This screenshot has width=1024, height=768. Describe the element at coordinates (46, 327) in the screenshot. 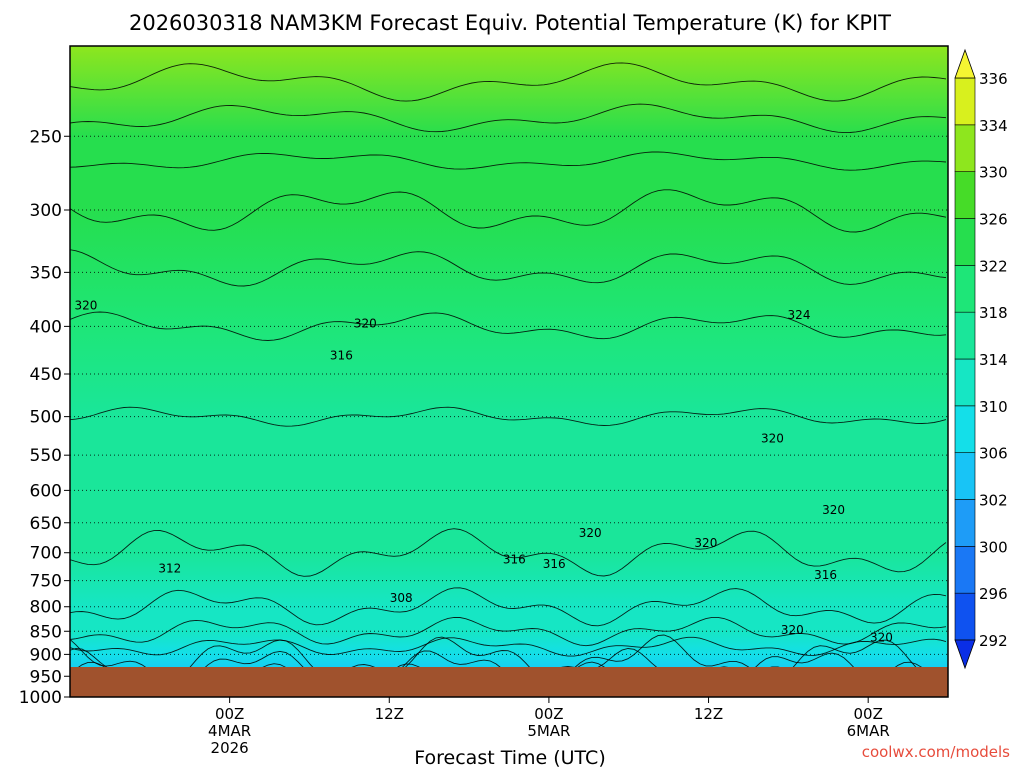

I see `y-tick-label: 400` at that location.